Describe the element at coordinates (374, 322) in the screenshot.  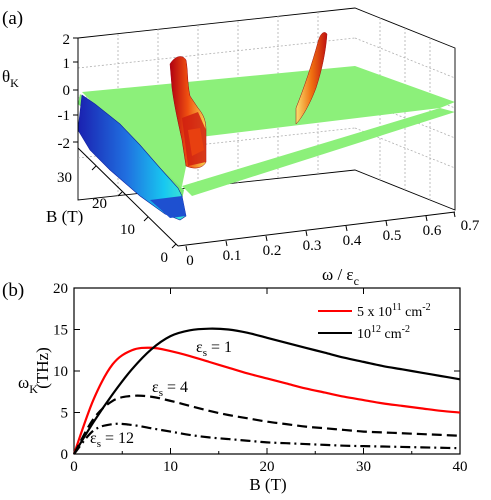
I see `legend: 5 x 1011 cm-2 1012 cm-2` at that location.